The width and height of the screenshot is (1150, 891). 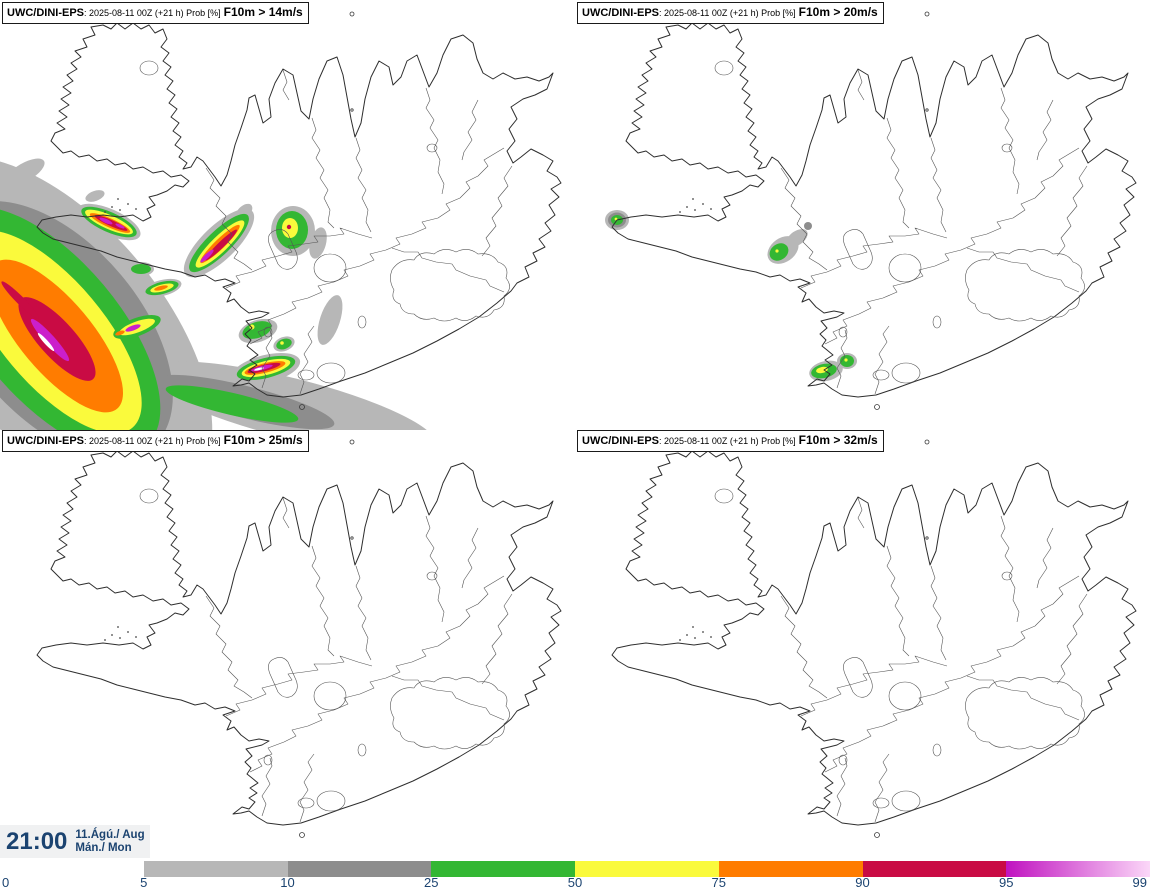 I want to click on probability-colorbar, so click(x=575, y=869).